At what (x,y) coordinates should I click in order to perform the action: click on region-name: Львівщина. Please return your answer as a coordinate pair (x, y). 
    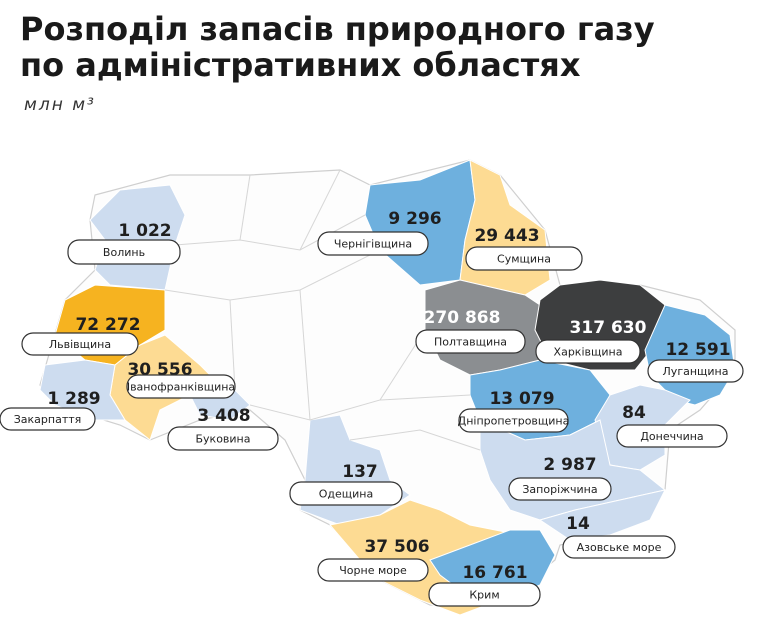
    Looking at the image, I should click on (80, 344).